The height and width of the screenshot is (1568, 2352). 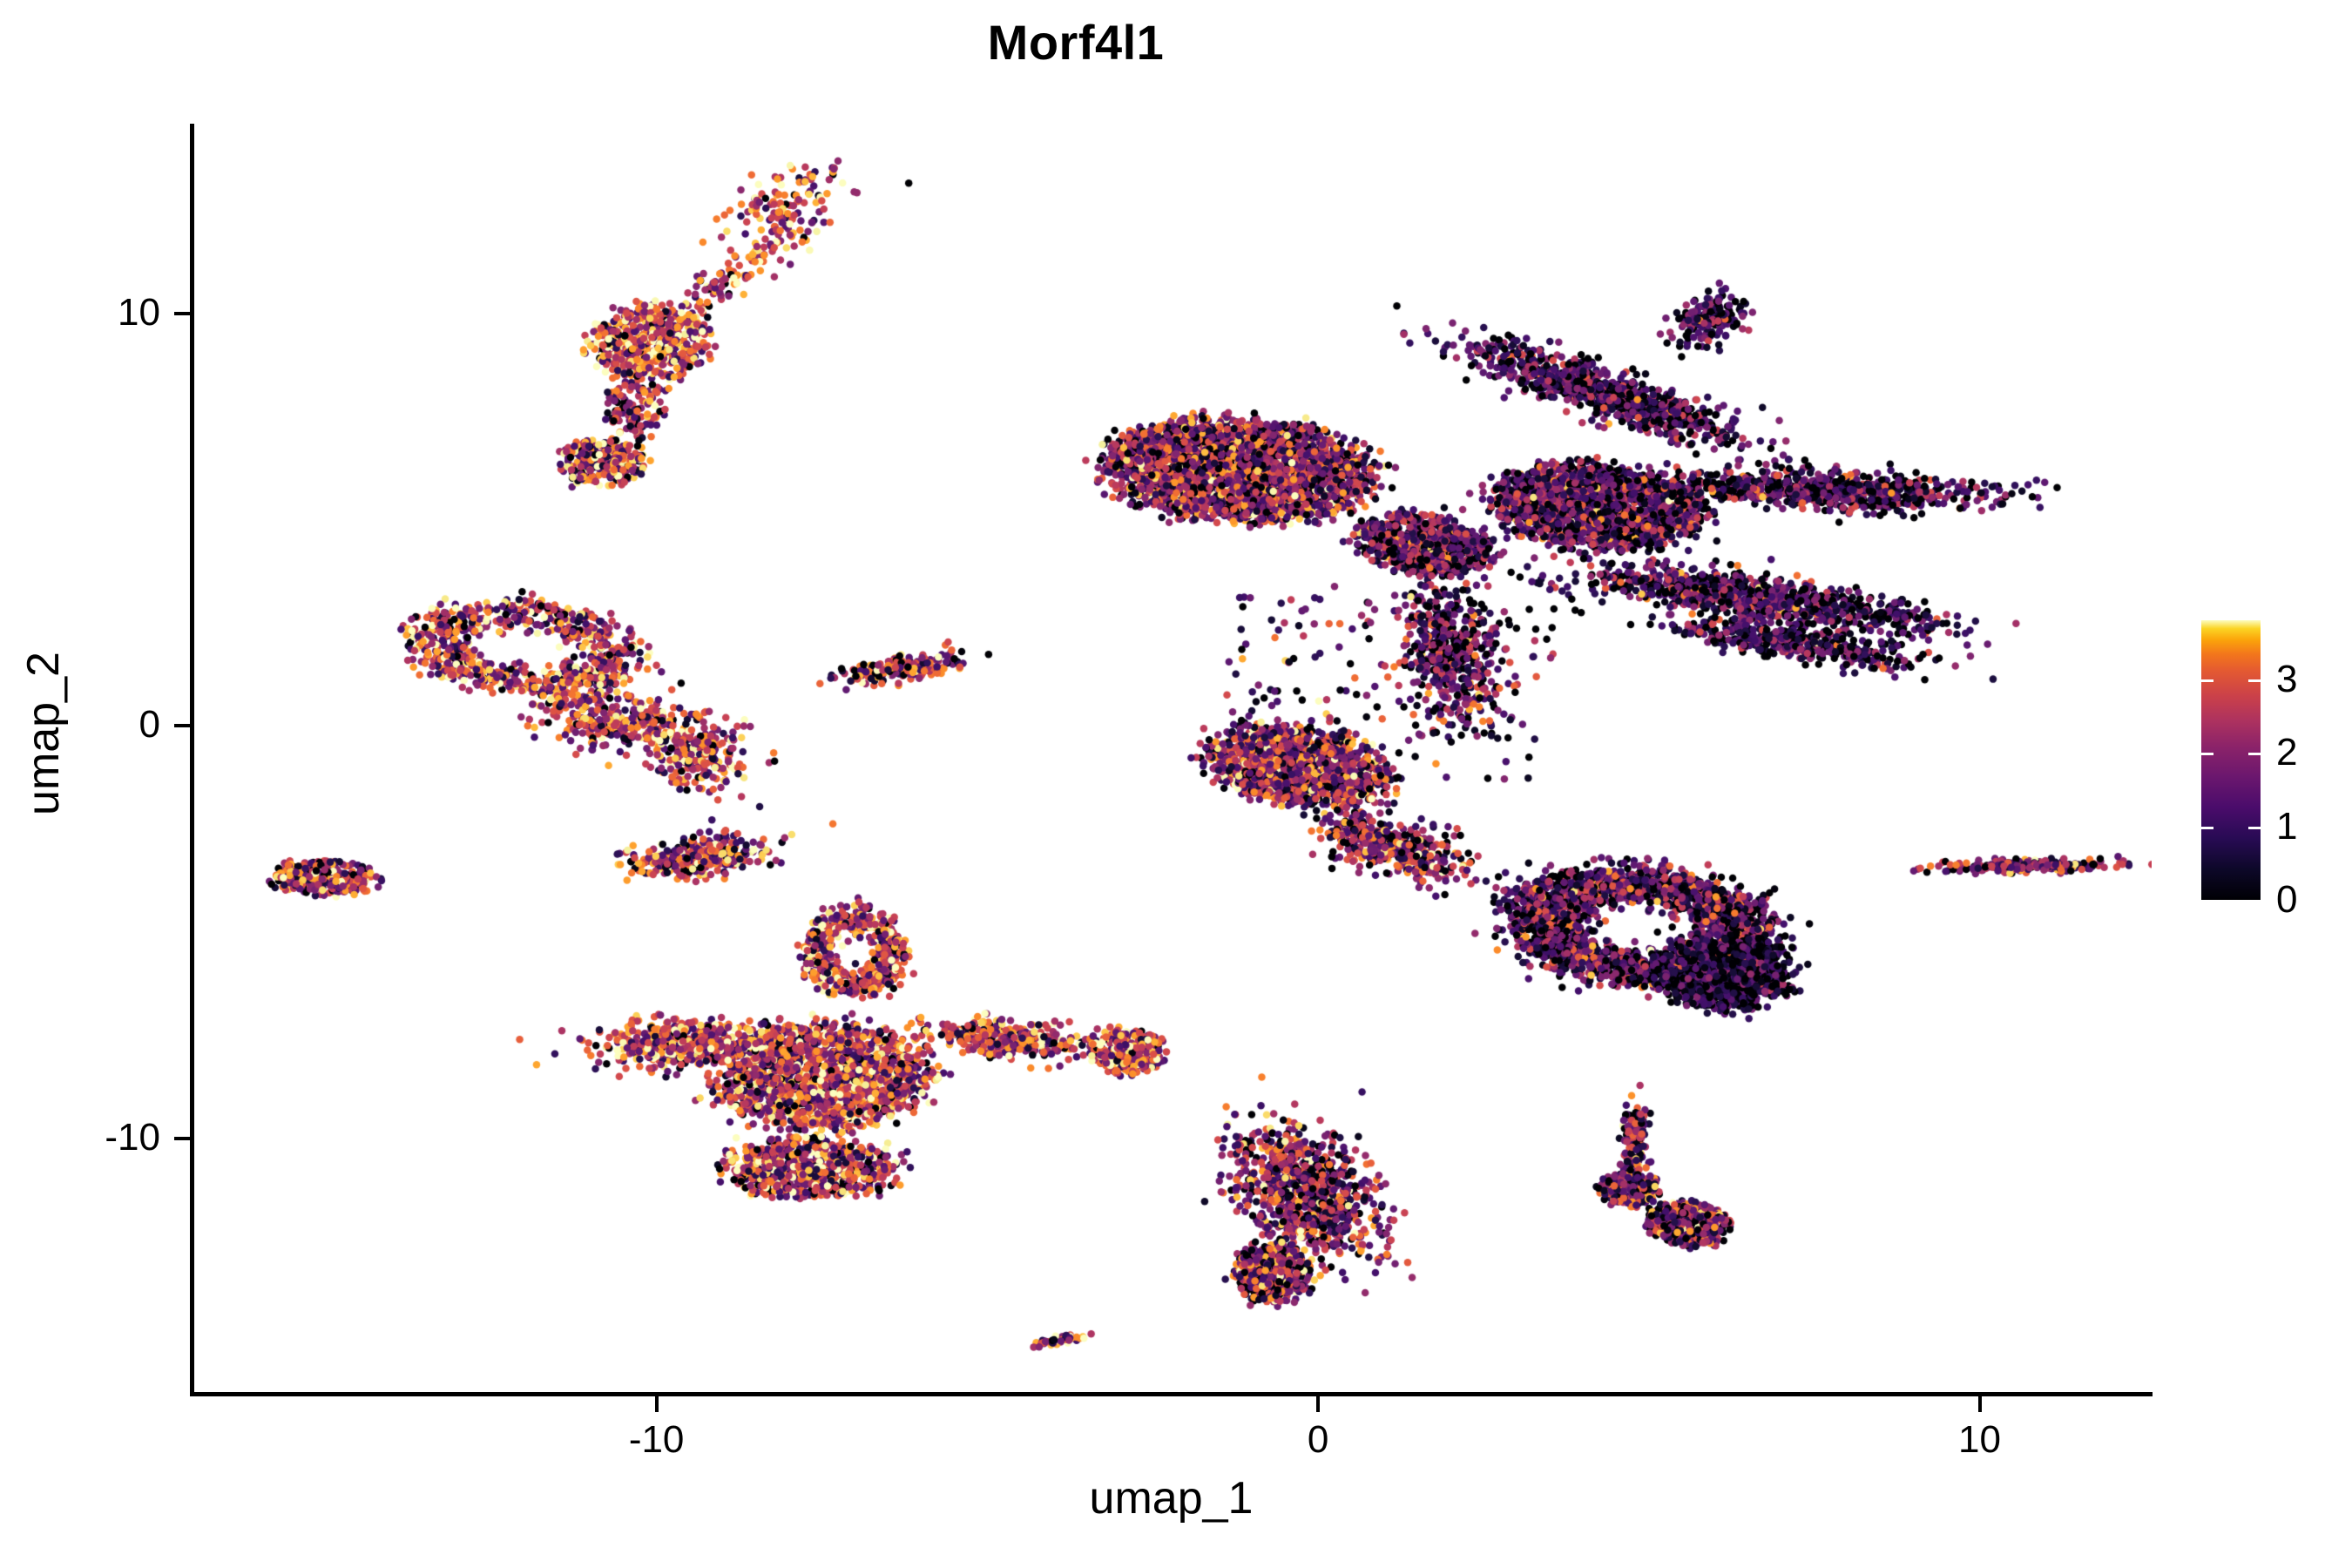 What do you see at coordinates (1172, 1498) in the screenshot?
I see `x-axis-title: umap_1` at bounding box center [1172, 1498].